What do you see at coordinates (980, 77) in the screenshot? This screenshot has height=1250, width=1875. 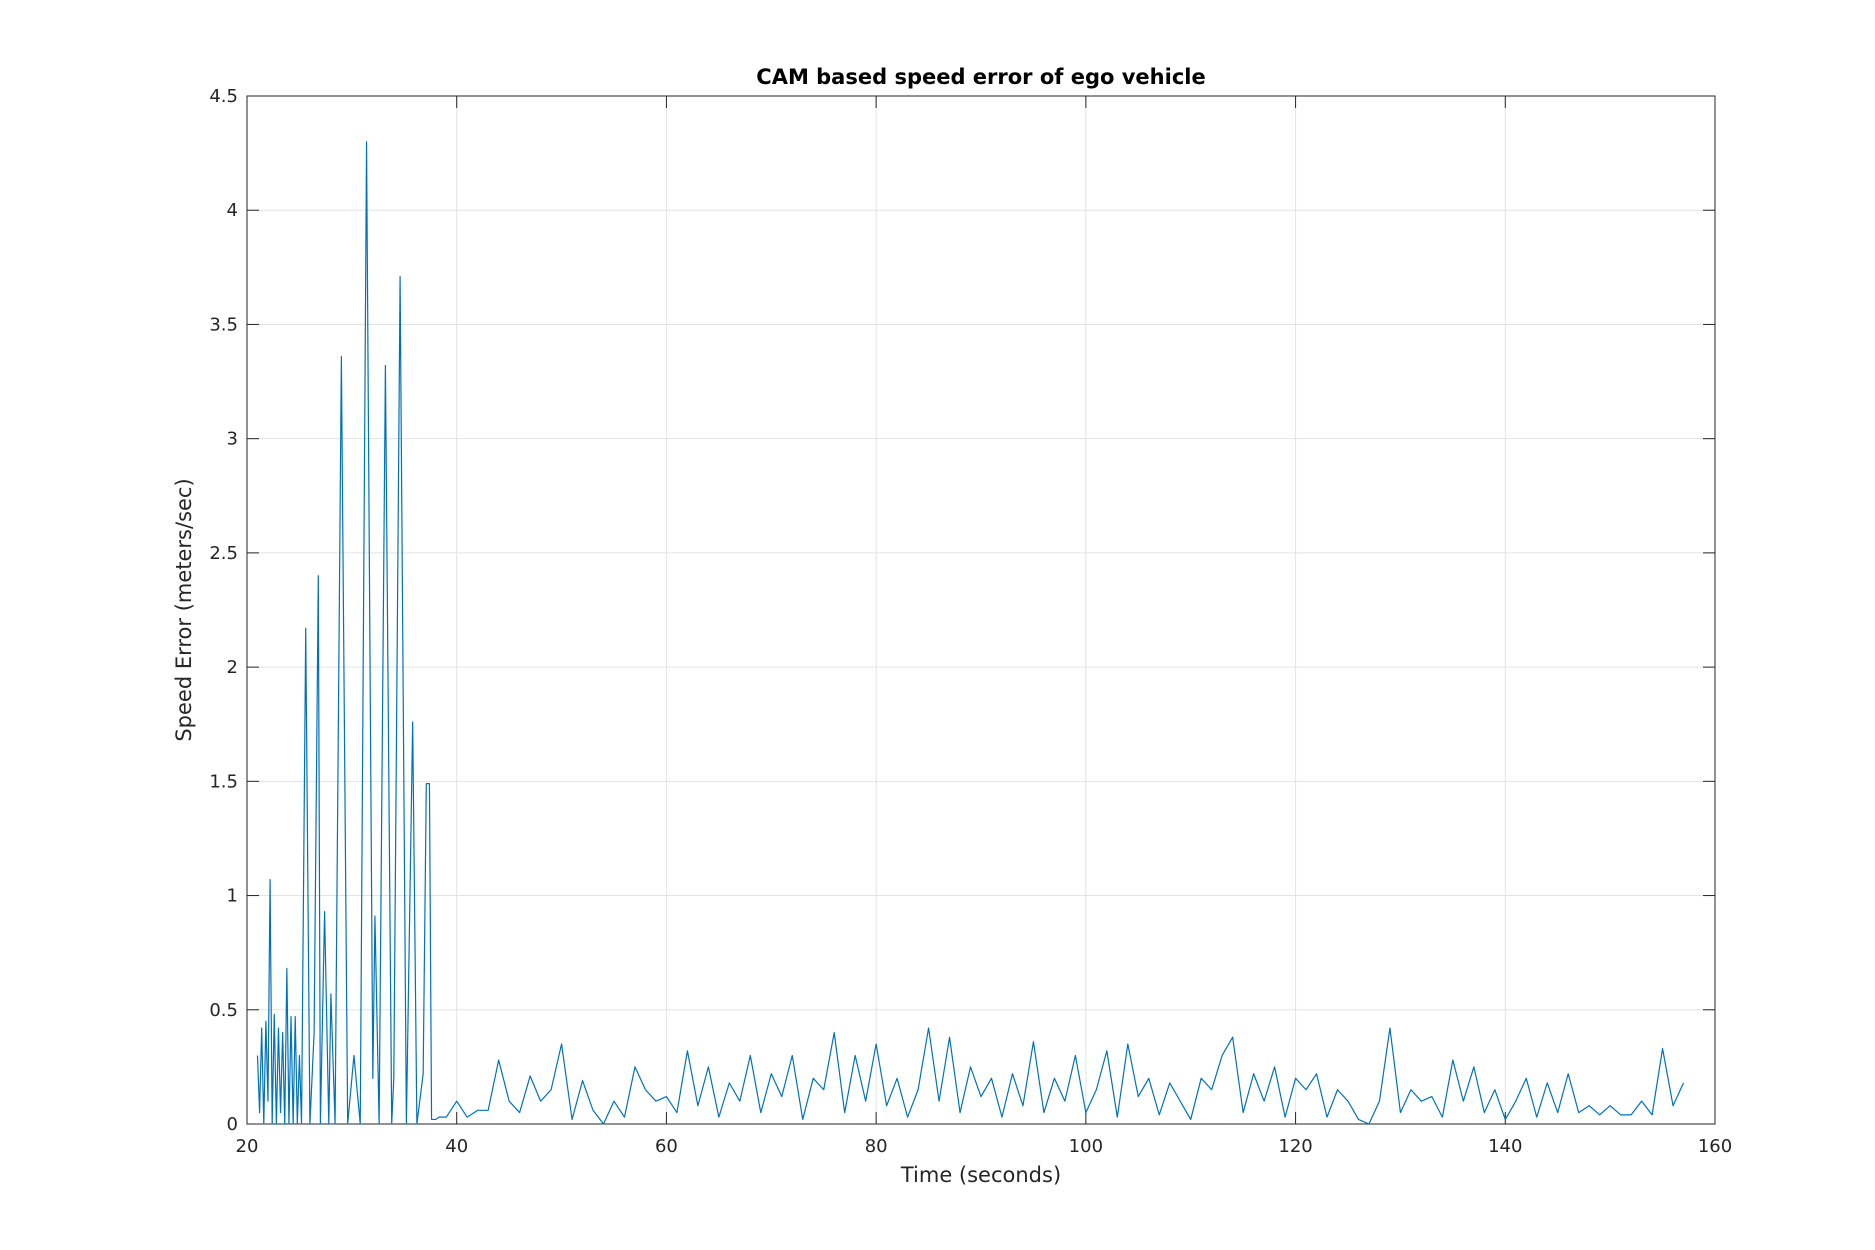 I see `chart-title: CAM based speed error of ego vehicle` at bounding box center [980, 77].